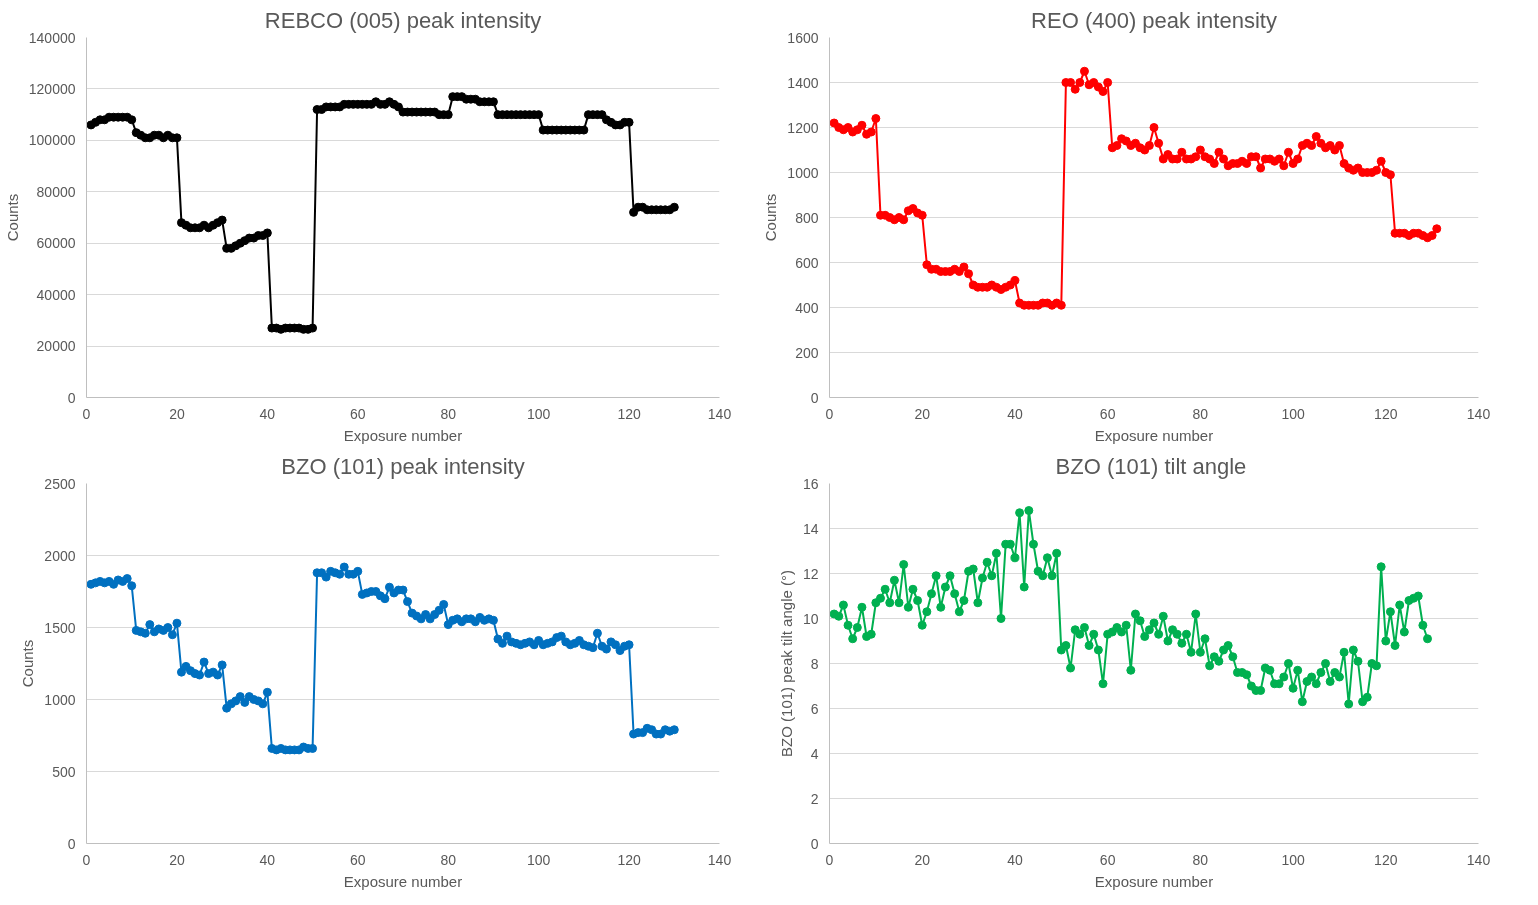  I want to click on y-tick-label: 8, so click(814, 663).